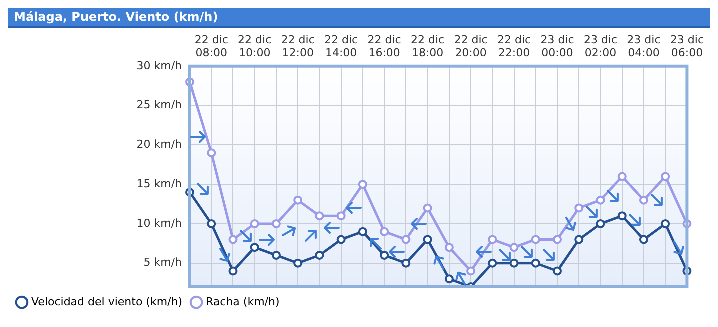  Describe the element at coordinates (687, 46) in the screenshot. I see `x-tick-label: 23 dic 06:00` at that location.